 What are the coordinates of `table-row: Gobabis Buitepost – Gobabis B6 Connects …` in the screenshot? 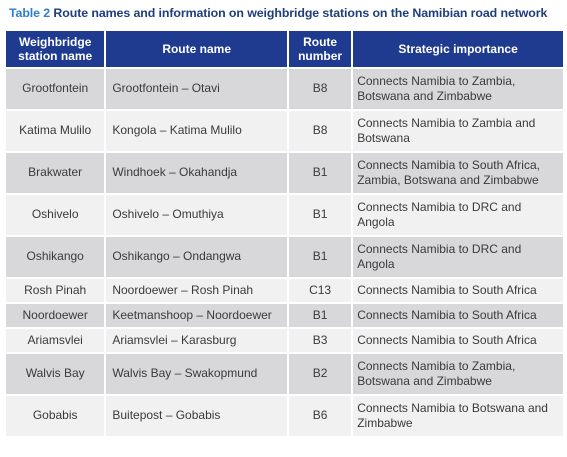 It's located at (284, 416).